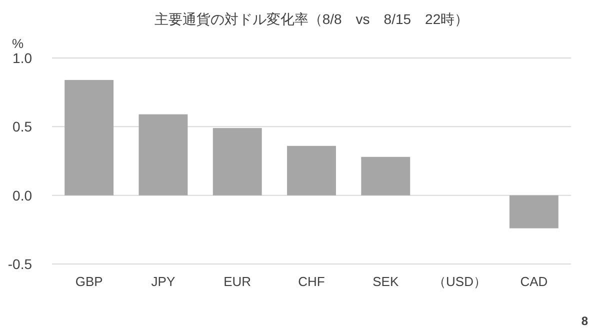  I want to click on x-tick-label: （USD）, so click(460, 281).